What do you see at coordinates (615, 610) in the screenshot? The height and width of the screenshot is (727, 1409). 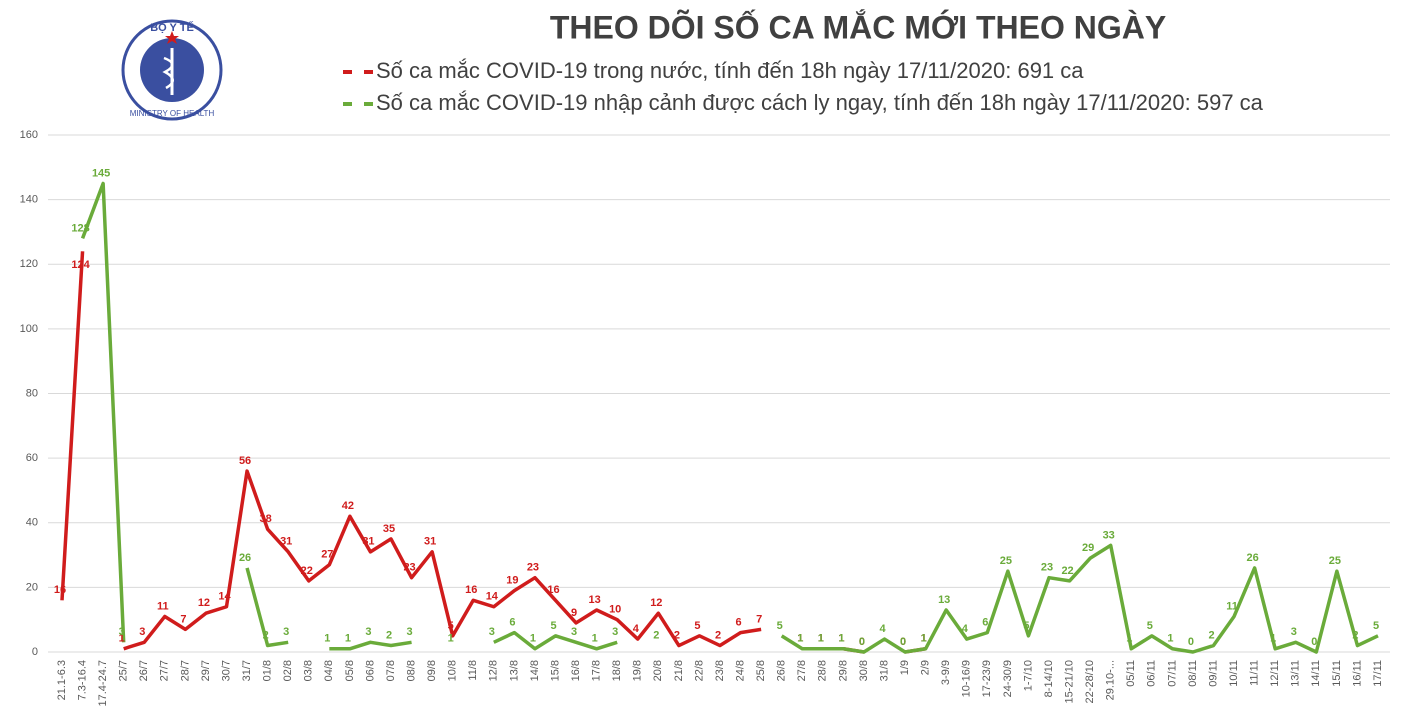 I see `data-label: 10` at bounding box center [615, 610].